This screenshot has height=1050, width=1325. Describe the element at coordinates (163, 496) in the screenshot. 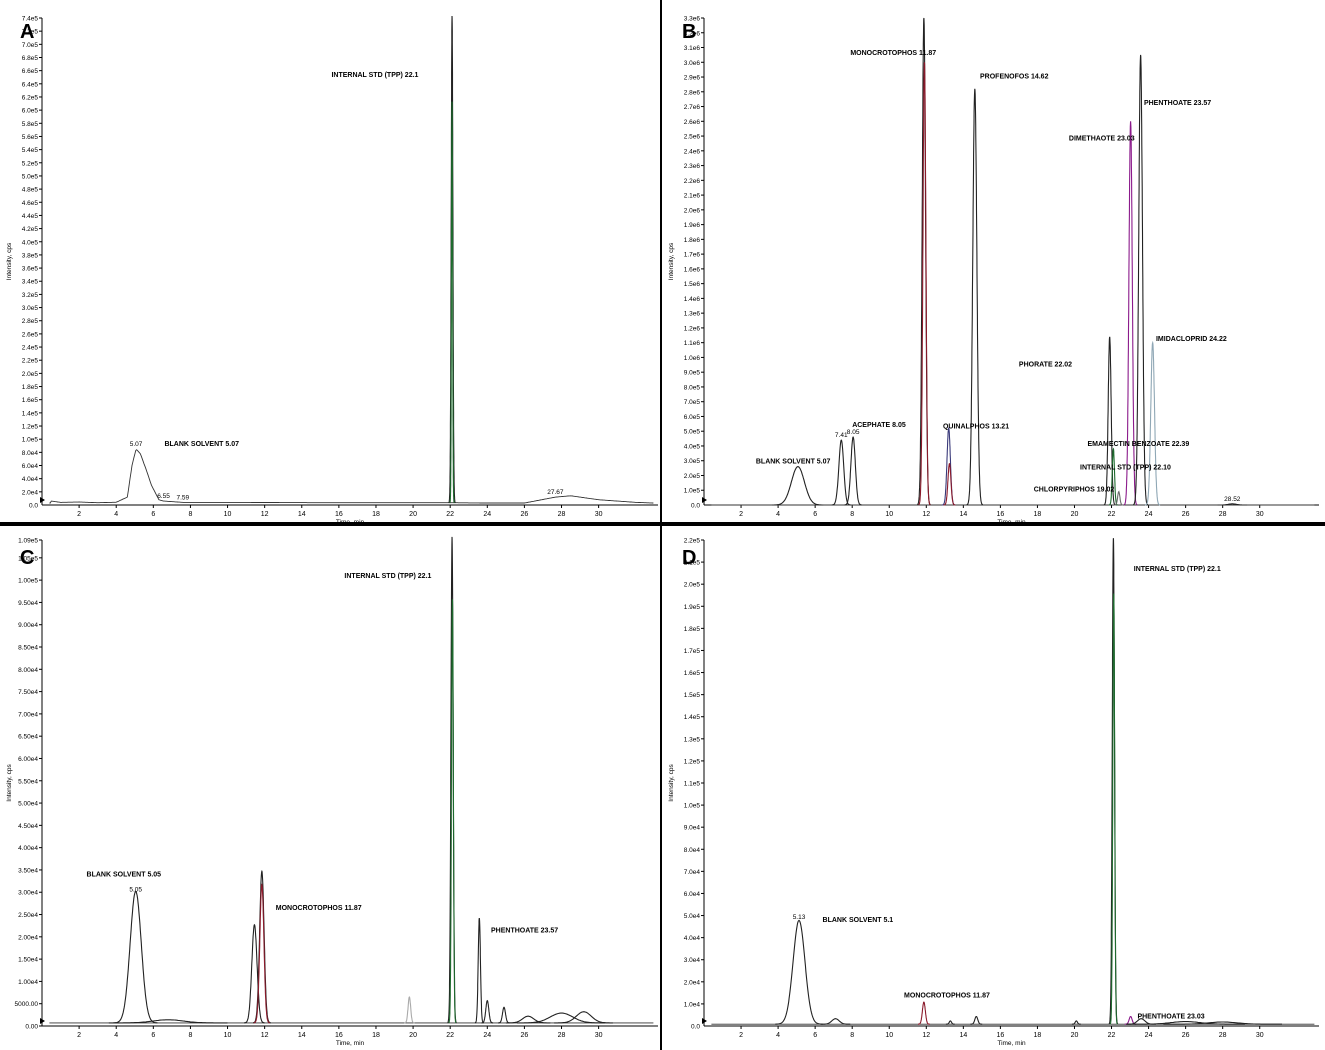

I see `retention-time-label: 6.55` at that location.